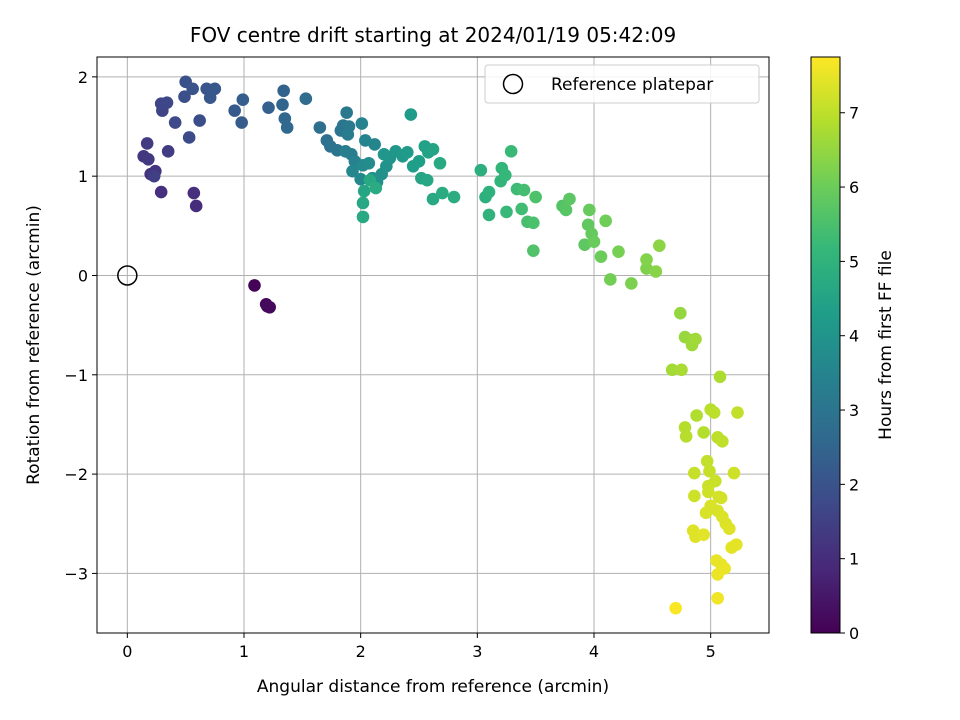  Describe the element at coordinates (854, 410) in the screenshot. I see `colorbar-tick-label: 3` at that location.